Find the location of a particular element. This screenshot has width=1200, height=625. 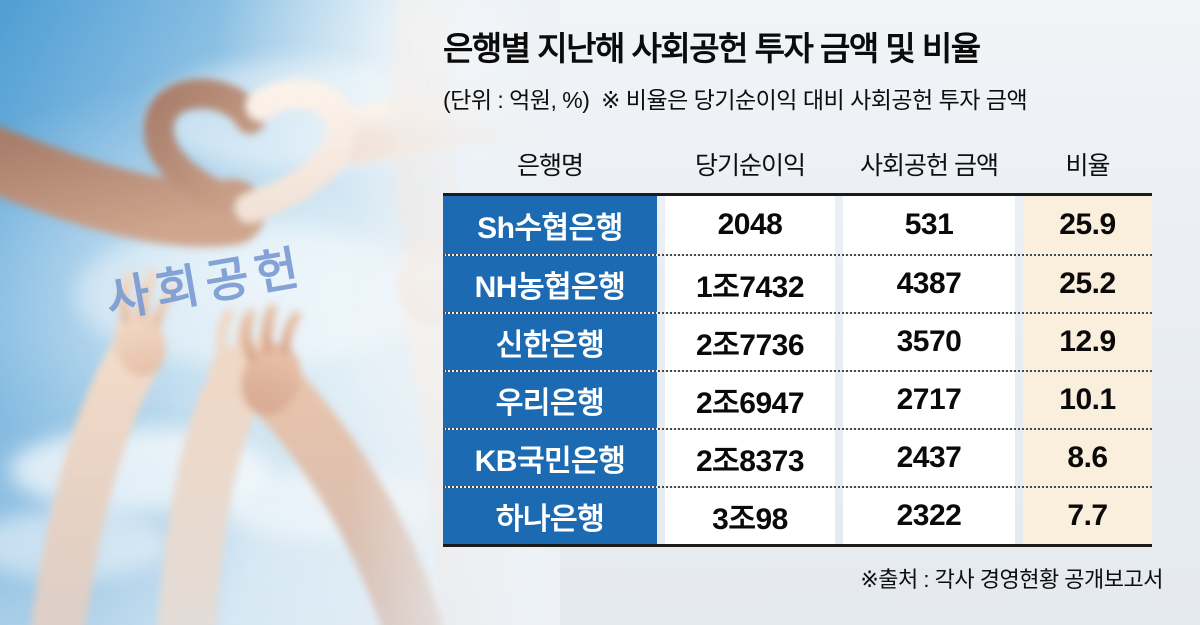

col-header-bank: 은행명 is located at coordinates (550, 166).